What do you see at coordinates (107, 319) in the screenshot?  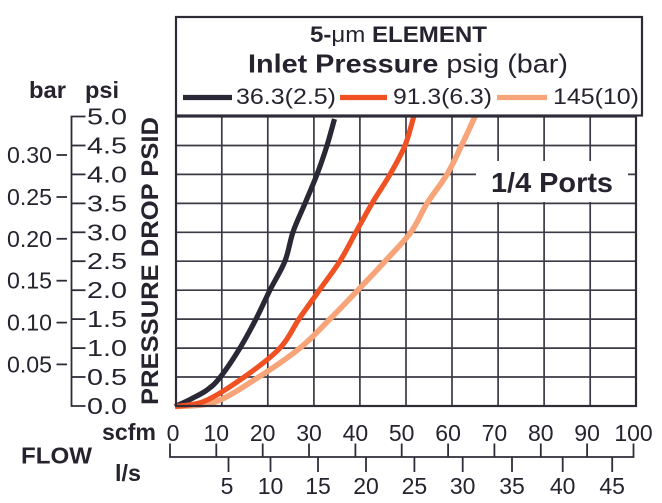 I see `svg-text: 1.5` at bounding box center [107, 319].